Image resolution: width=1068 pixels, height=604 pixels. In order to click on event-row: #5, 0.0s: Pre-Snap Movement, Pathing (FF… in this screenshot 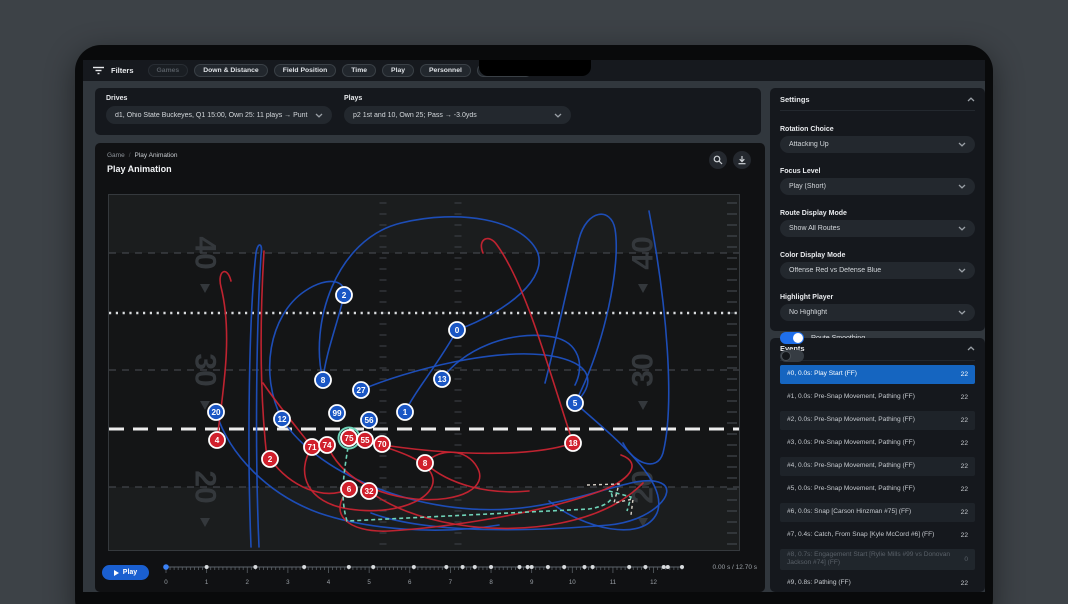, I will do `click(877, 488)`.